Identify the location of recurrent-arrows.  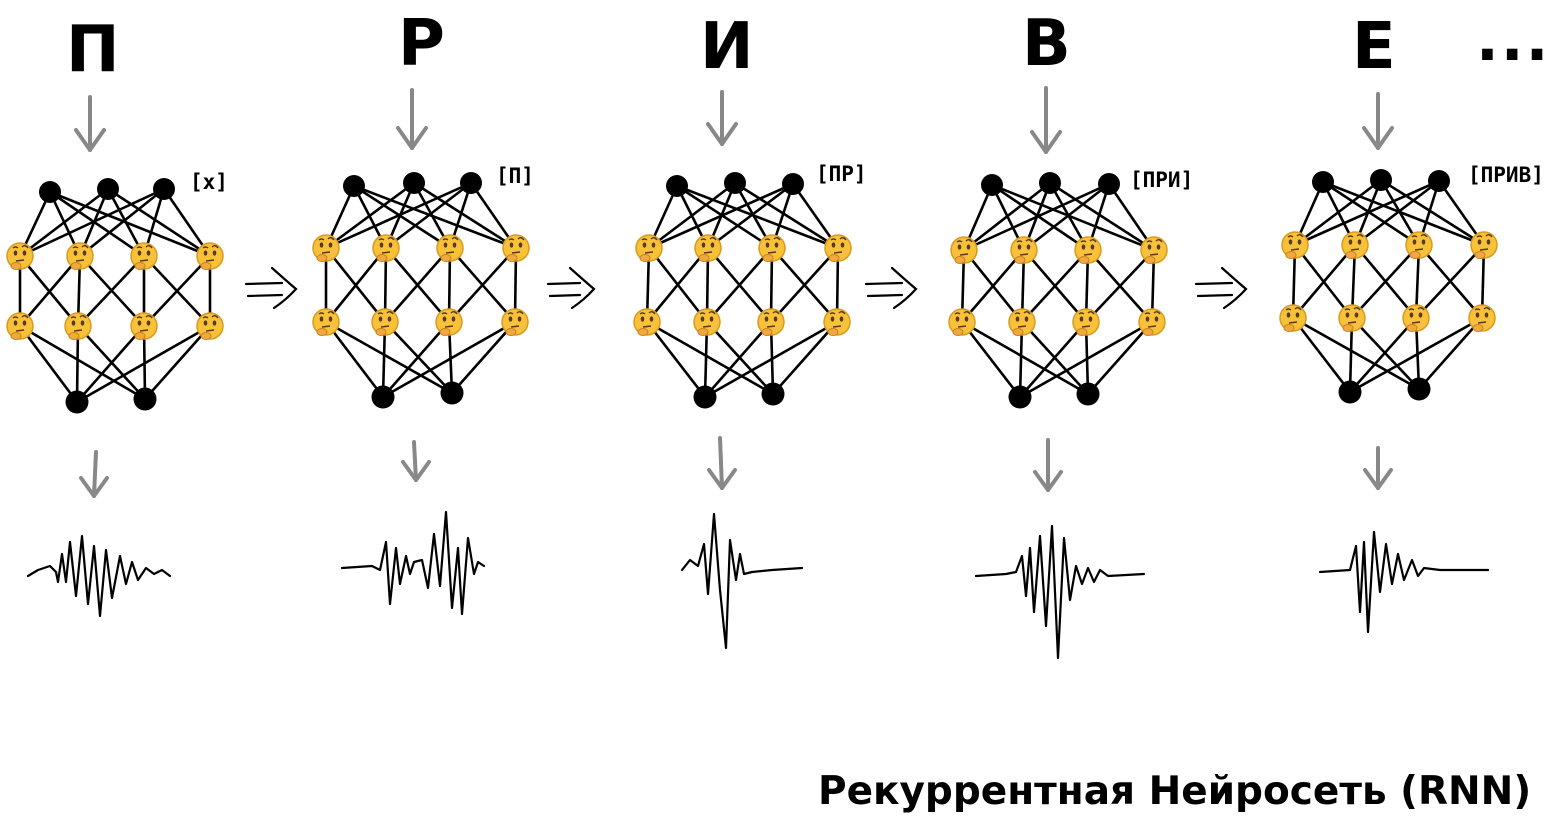
(746, 288).